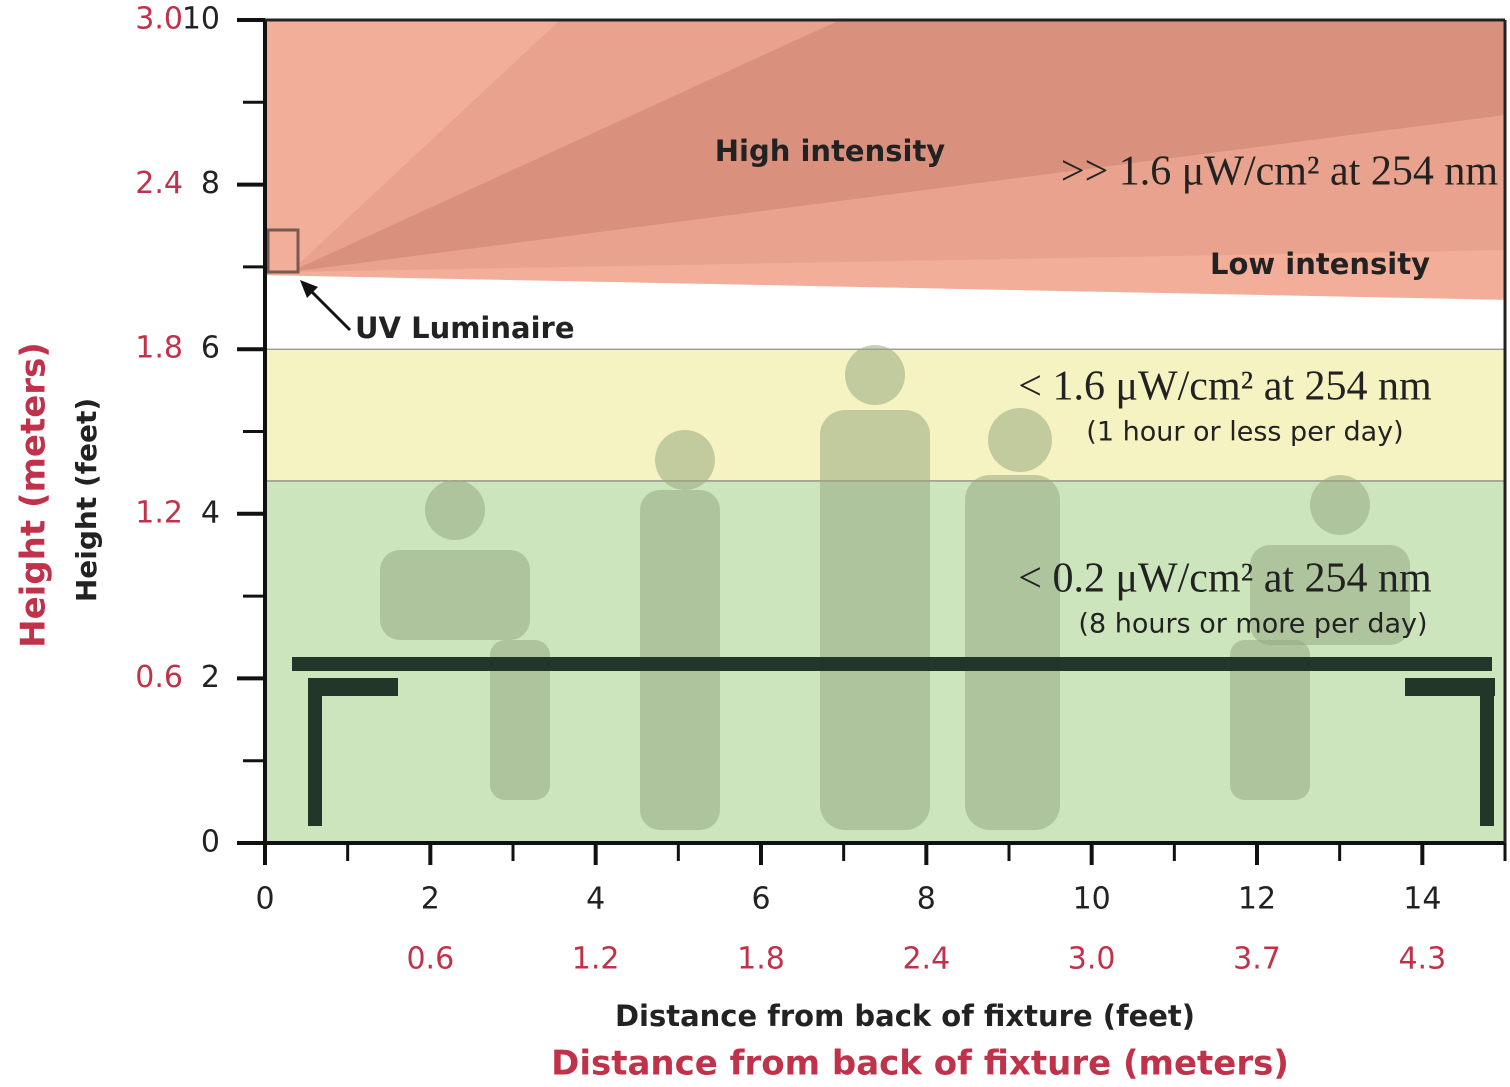 The height and width of the screenshot is (1087, 1510). Describe the element at coordinates (210, 842) in the screenshot. I see `y-tick-label: 0` at that location.